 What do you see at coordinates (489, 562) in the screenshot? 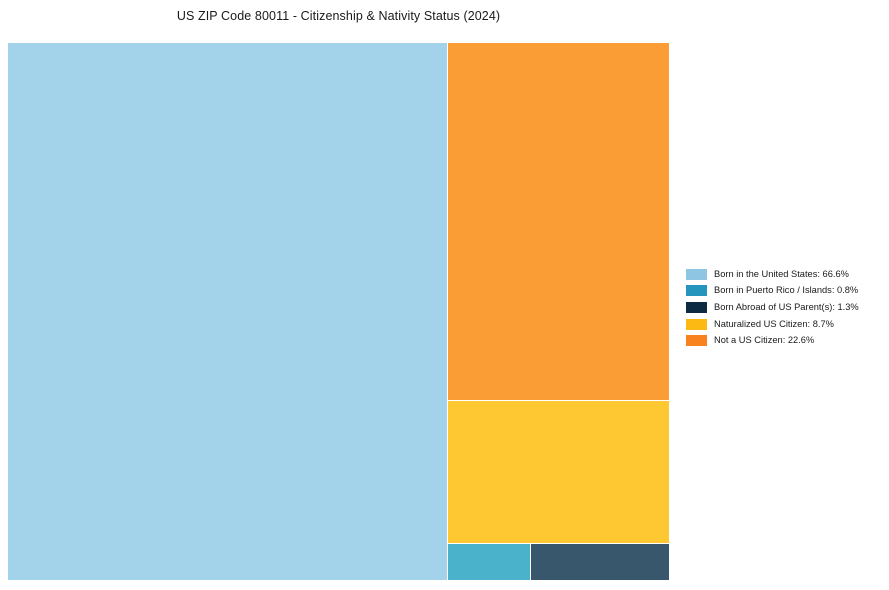
I see `treemap-tile-born-in-puerto-rico-islands` at bounding box center [489, 562].